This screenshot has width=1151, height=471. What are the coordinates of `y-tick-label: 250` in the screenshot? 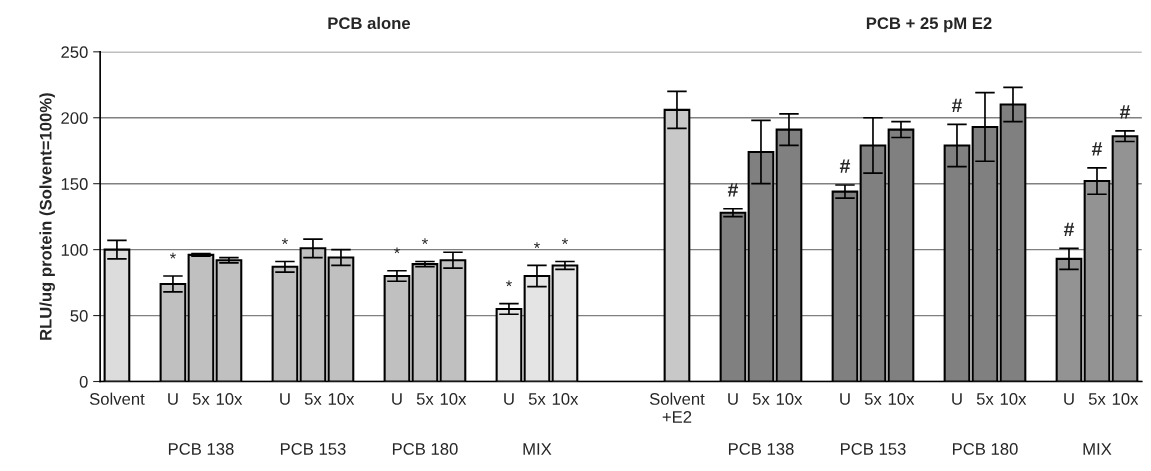 It's located at (74, 52).